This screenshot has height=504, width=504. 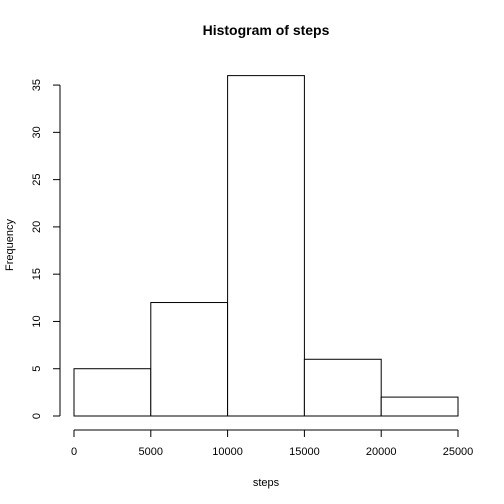 I want to click on y-axis-label: Frequency, so click(x=10, y=245).